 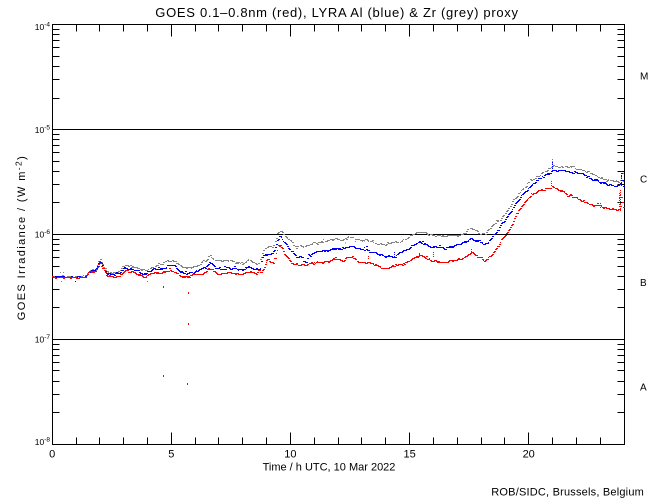 What do you see at coordinates (567, 492) in the screenshot?
I see `svg-text: ROB/SIDC, Brussels, Belgium` at bounding box center [567, 492].